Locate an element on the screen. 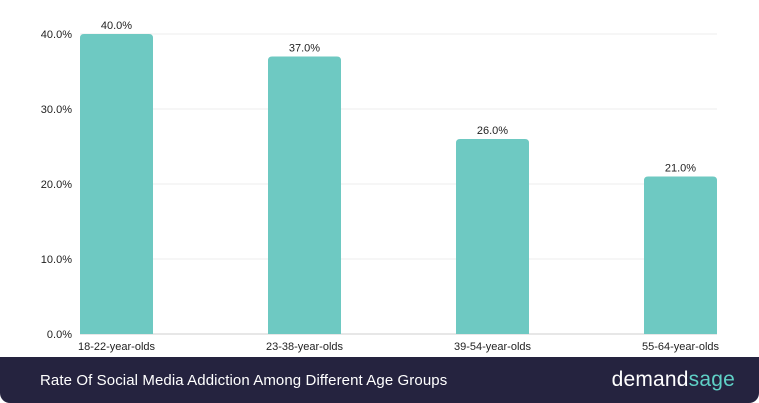 Image resolution: width=759 pixels, height=403 pixels. data-label: 40.0% is located at coordinates (116, 26).